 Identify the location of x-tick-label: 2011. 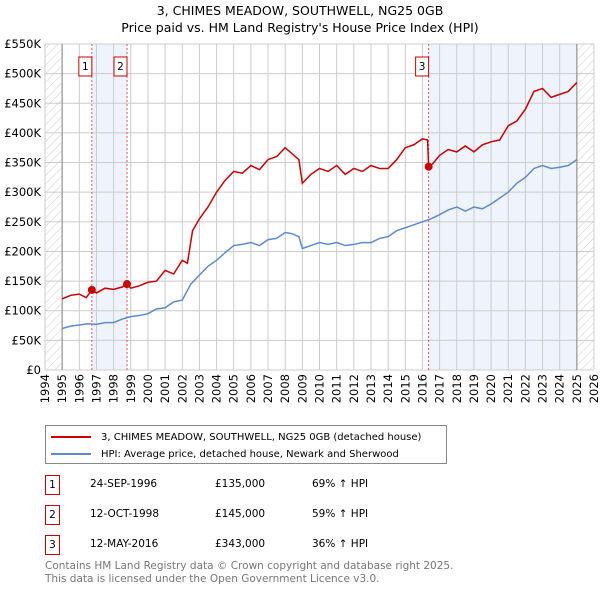
(337, 388).